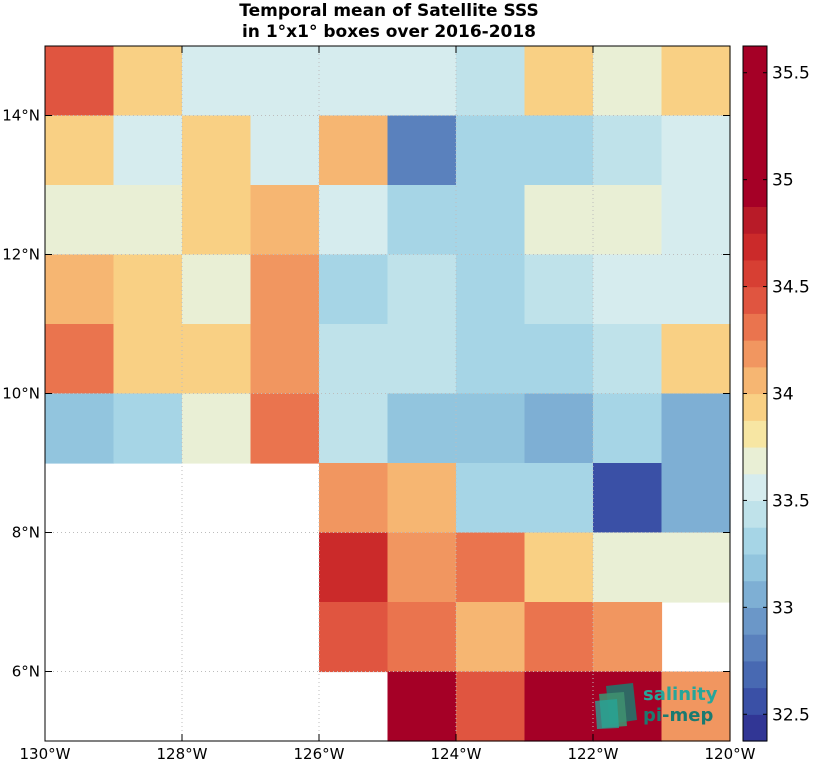 Image resolution: width=818 pixels, height=763 pixels. Describe the element at coordinates (680, 694) in the screenshot. I see `logo-text-salinity: salinity` at that location.